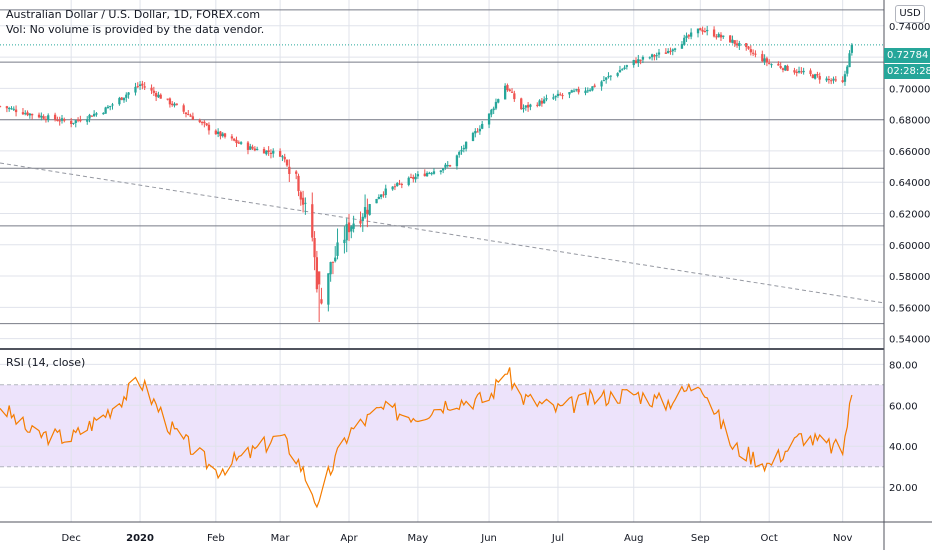  What do you see at coordinates (907, 55) in the screenshot?
I see `last-price-badge: 0.72784` at bounding box center [907, 55].